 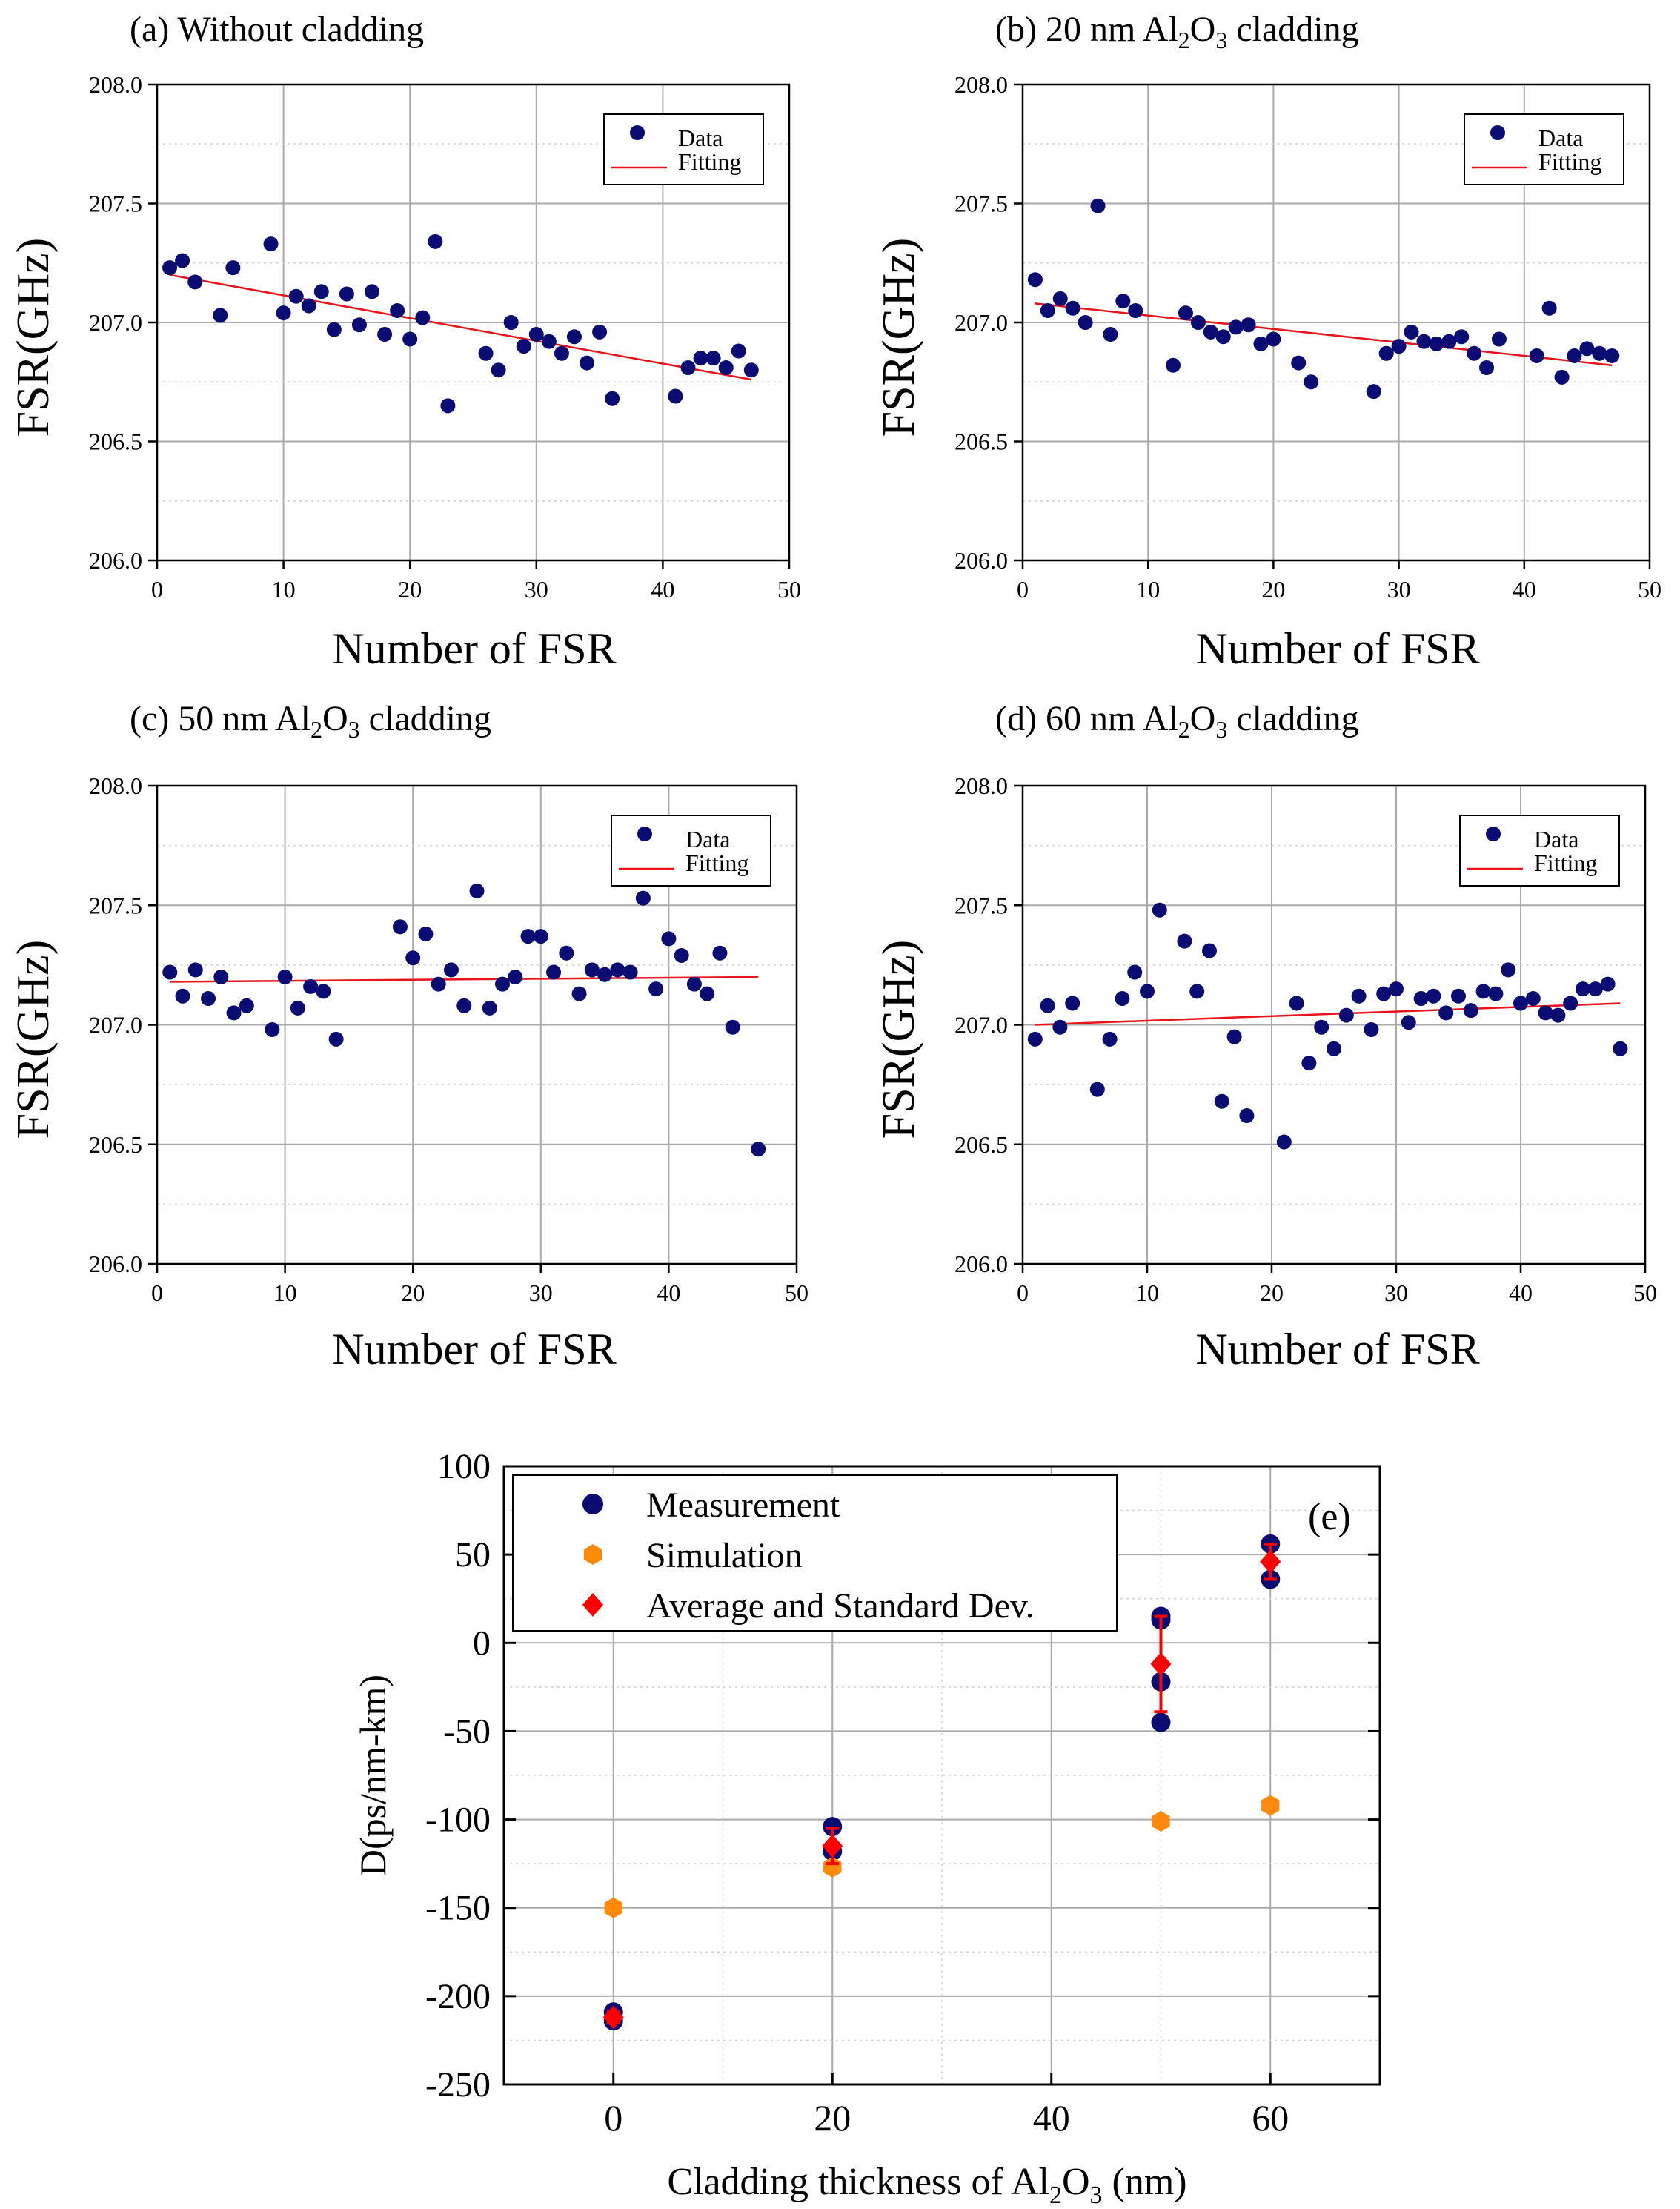 I want to click on panel-title: (a) Without cladding, so click(x=277, y=29).